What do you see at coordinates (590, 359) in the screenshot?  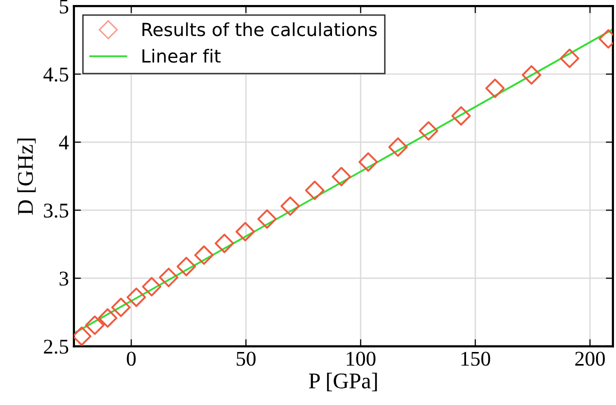 I see `x-tick-label: 200` at bounding box center [590, 359].